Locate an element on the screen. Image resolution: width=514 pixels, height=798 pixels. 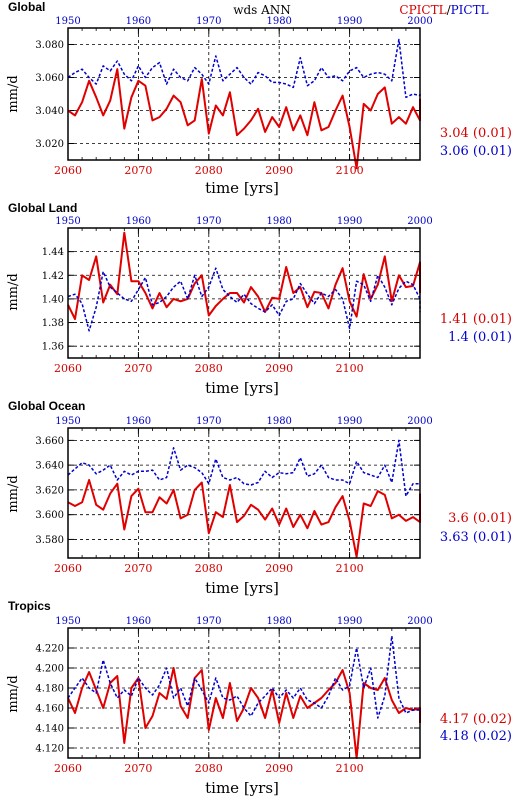
stat-cpictl: 4.17 (0.02) is located at coordinates (476, 719).